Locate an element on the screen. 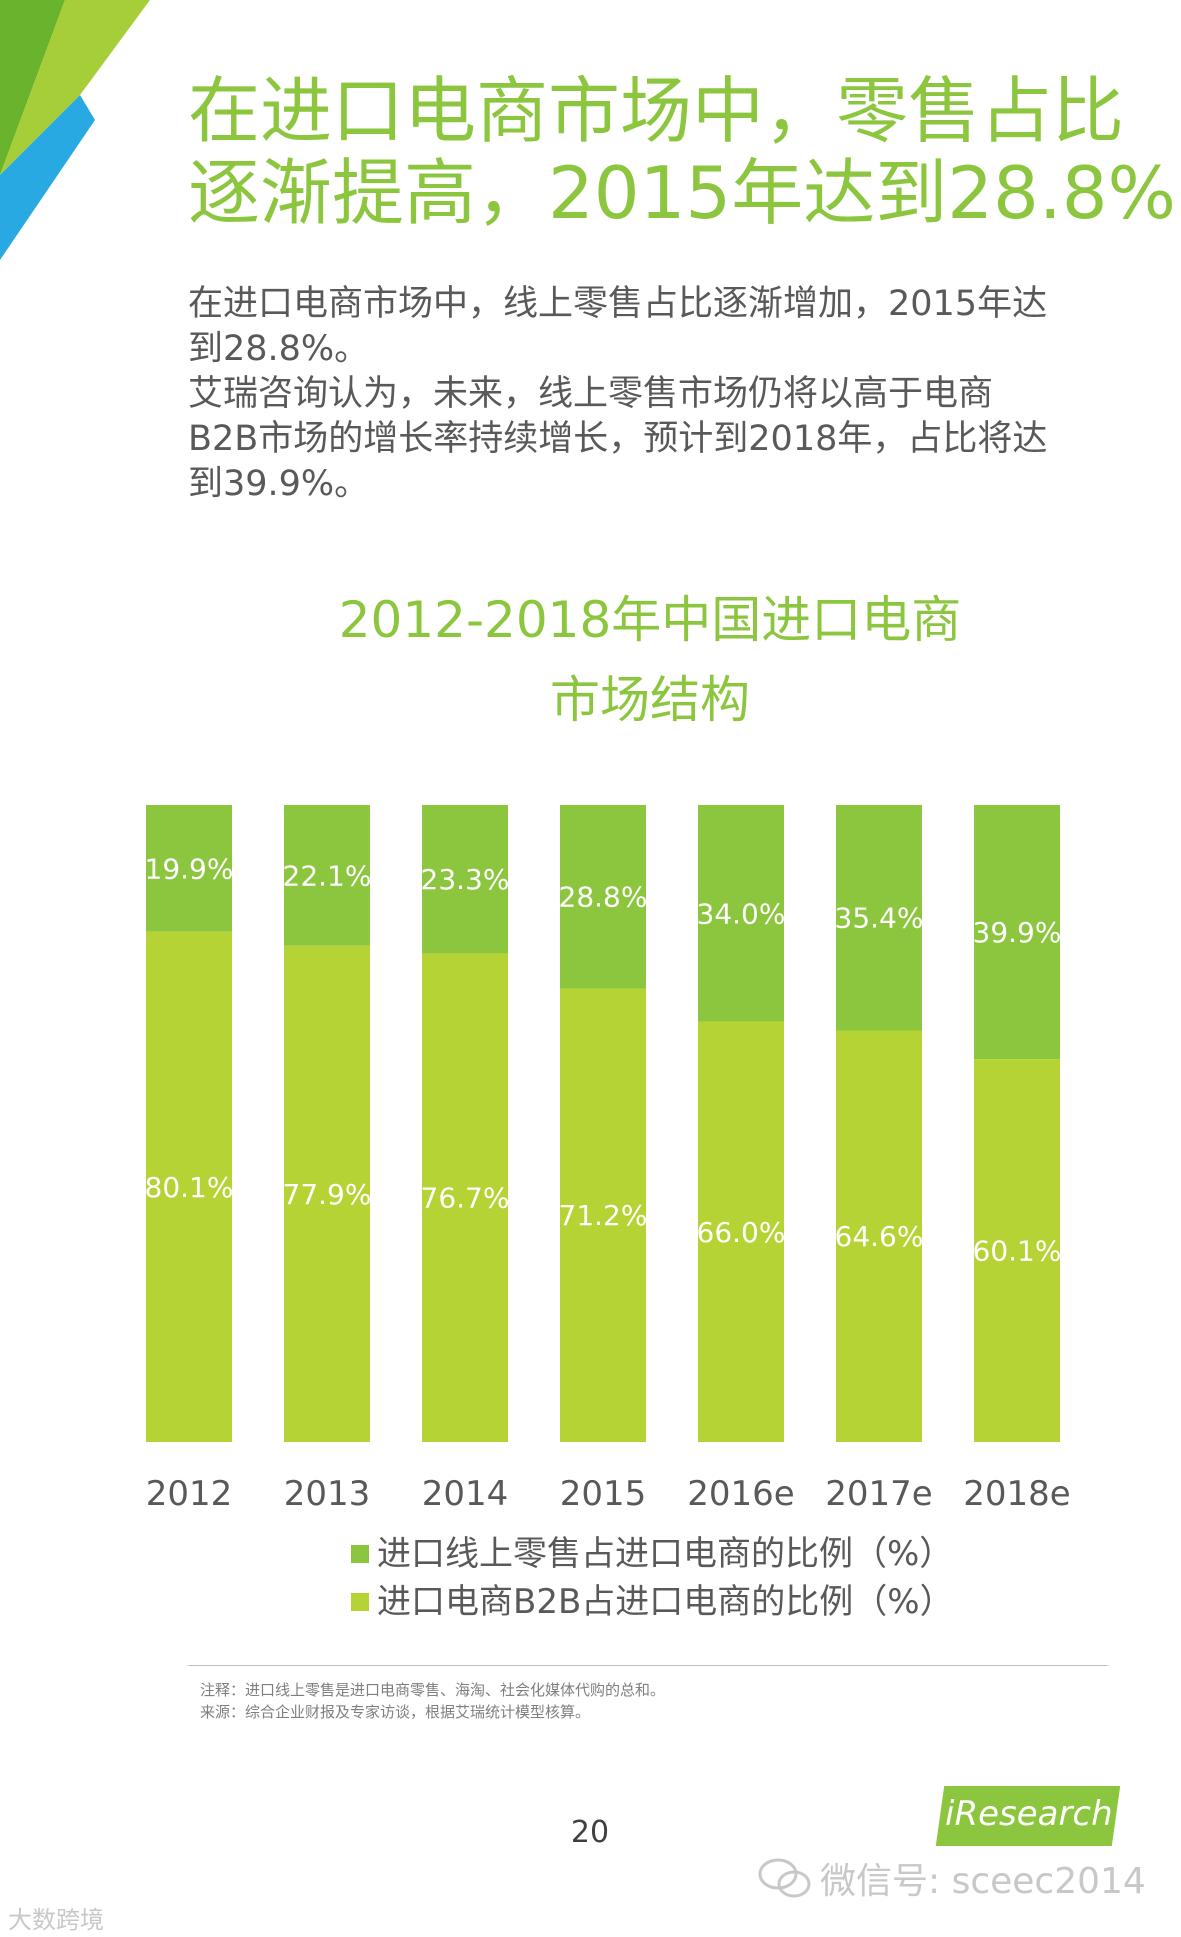 This screenshot has height=1937, width=1181. legend-item-b2b: 进口电商B2B占进口电商的比例（%） is located at coordinates (652, 1602).